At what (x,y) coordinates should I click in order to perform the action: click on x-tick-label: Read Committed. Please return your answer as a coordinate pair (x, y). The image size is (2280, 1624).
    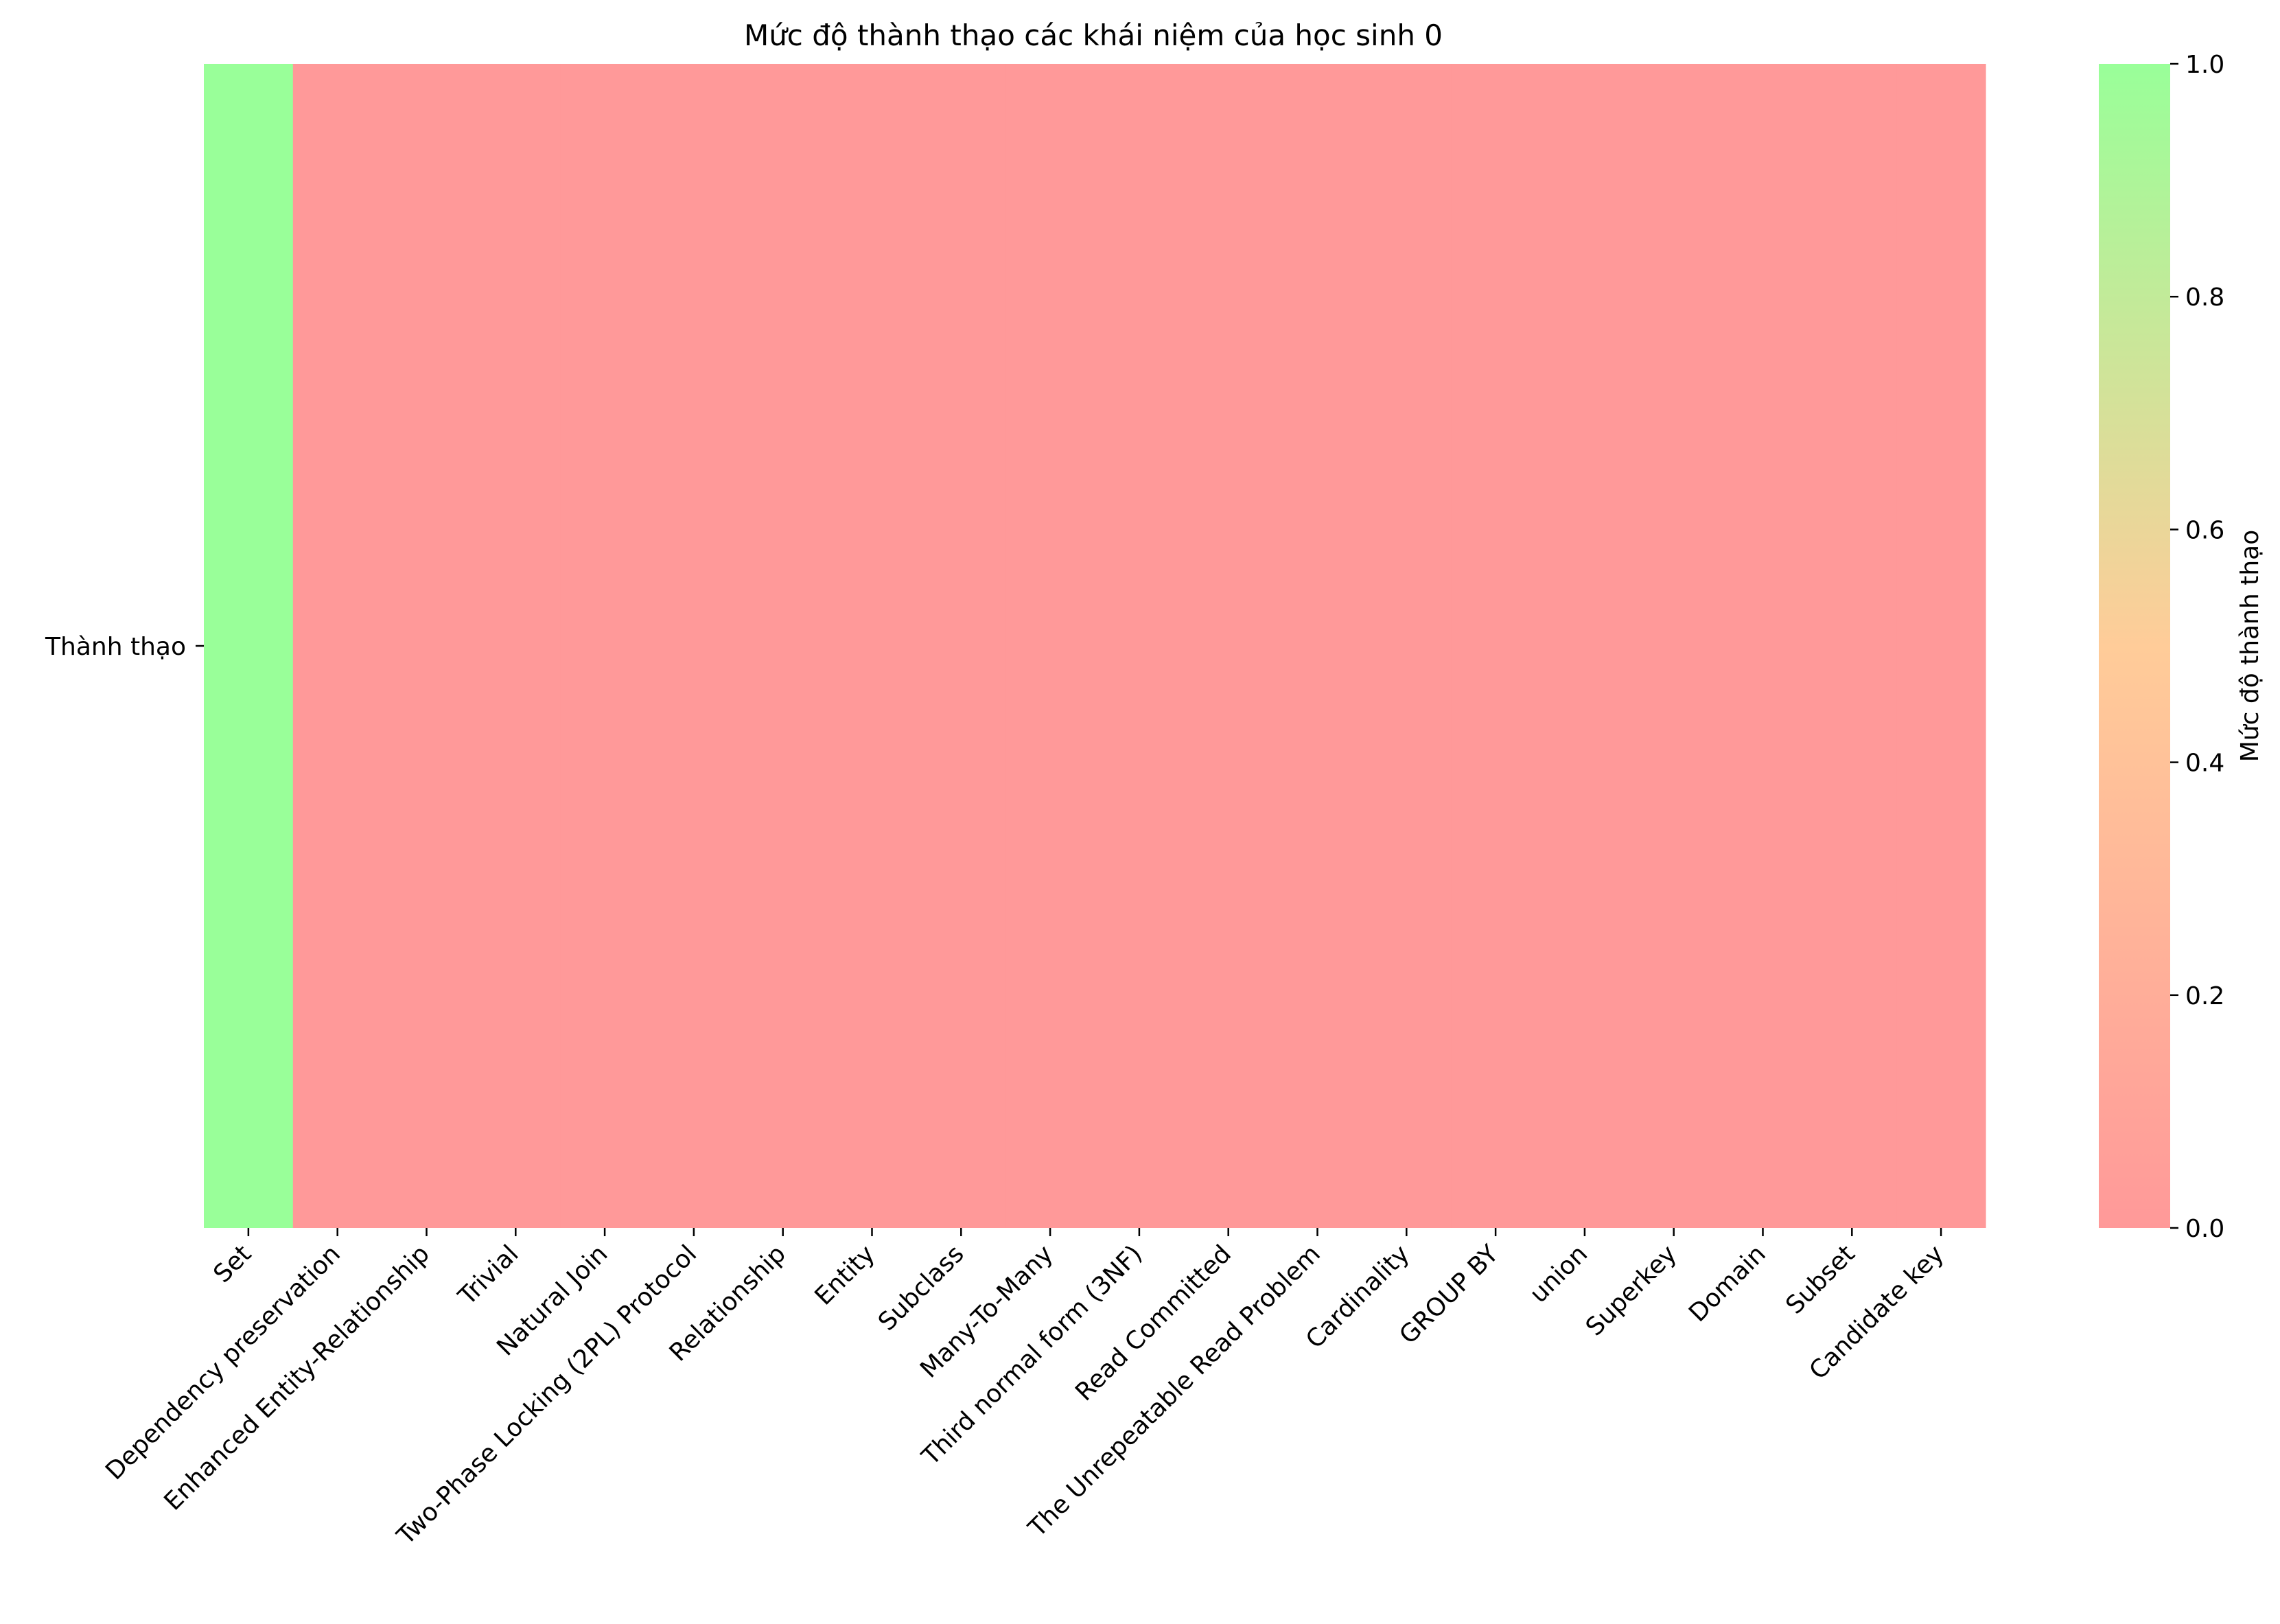
    Looking at the image, I should click on (1153, 1323).